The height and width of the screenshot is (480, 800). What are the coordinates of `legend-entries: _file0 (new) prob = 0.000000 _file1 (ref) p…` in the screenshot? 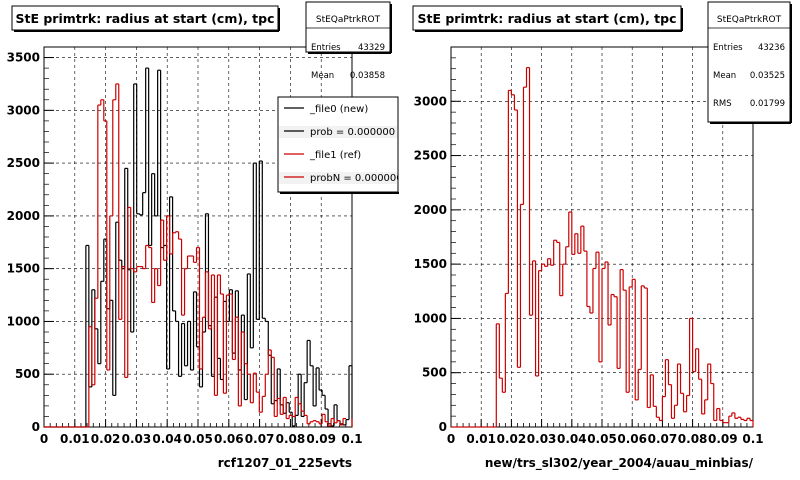 It's located at (341, 144).